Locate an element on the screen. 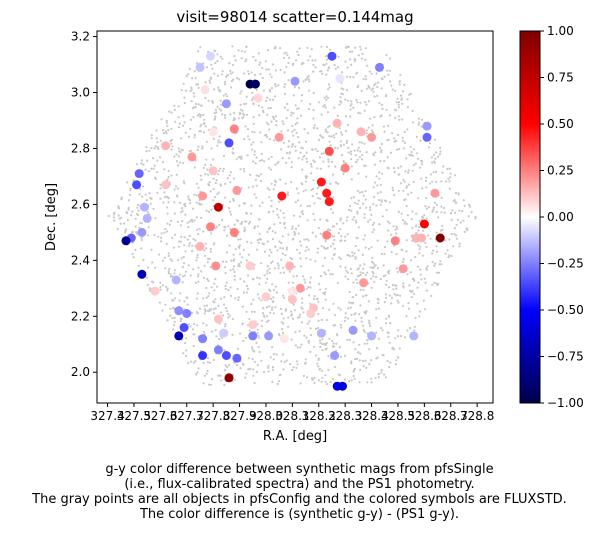 This screenshot has width=599, height=536. x-tick-label: 328.3 is located at coordinates (345, 416).